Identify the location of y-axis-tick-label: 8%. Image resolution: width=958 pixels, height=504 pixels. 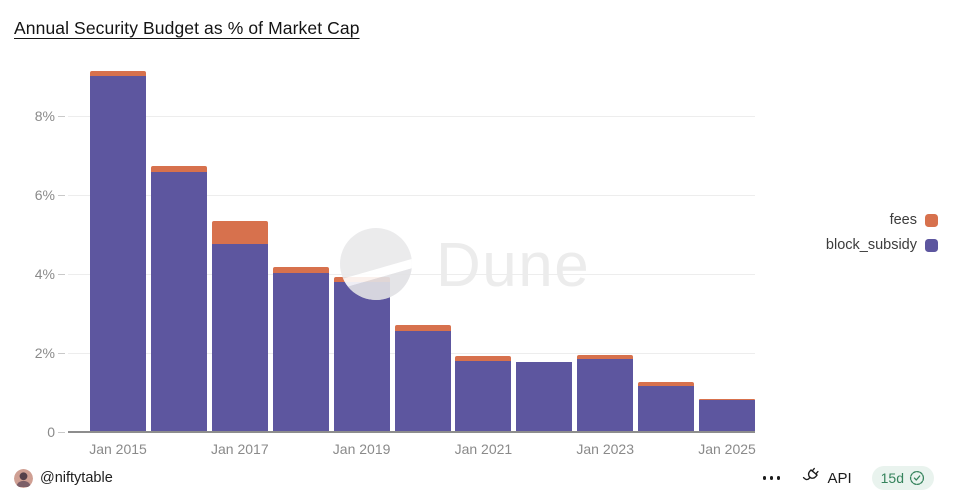
(44, 116).